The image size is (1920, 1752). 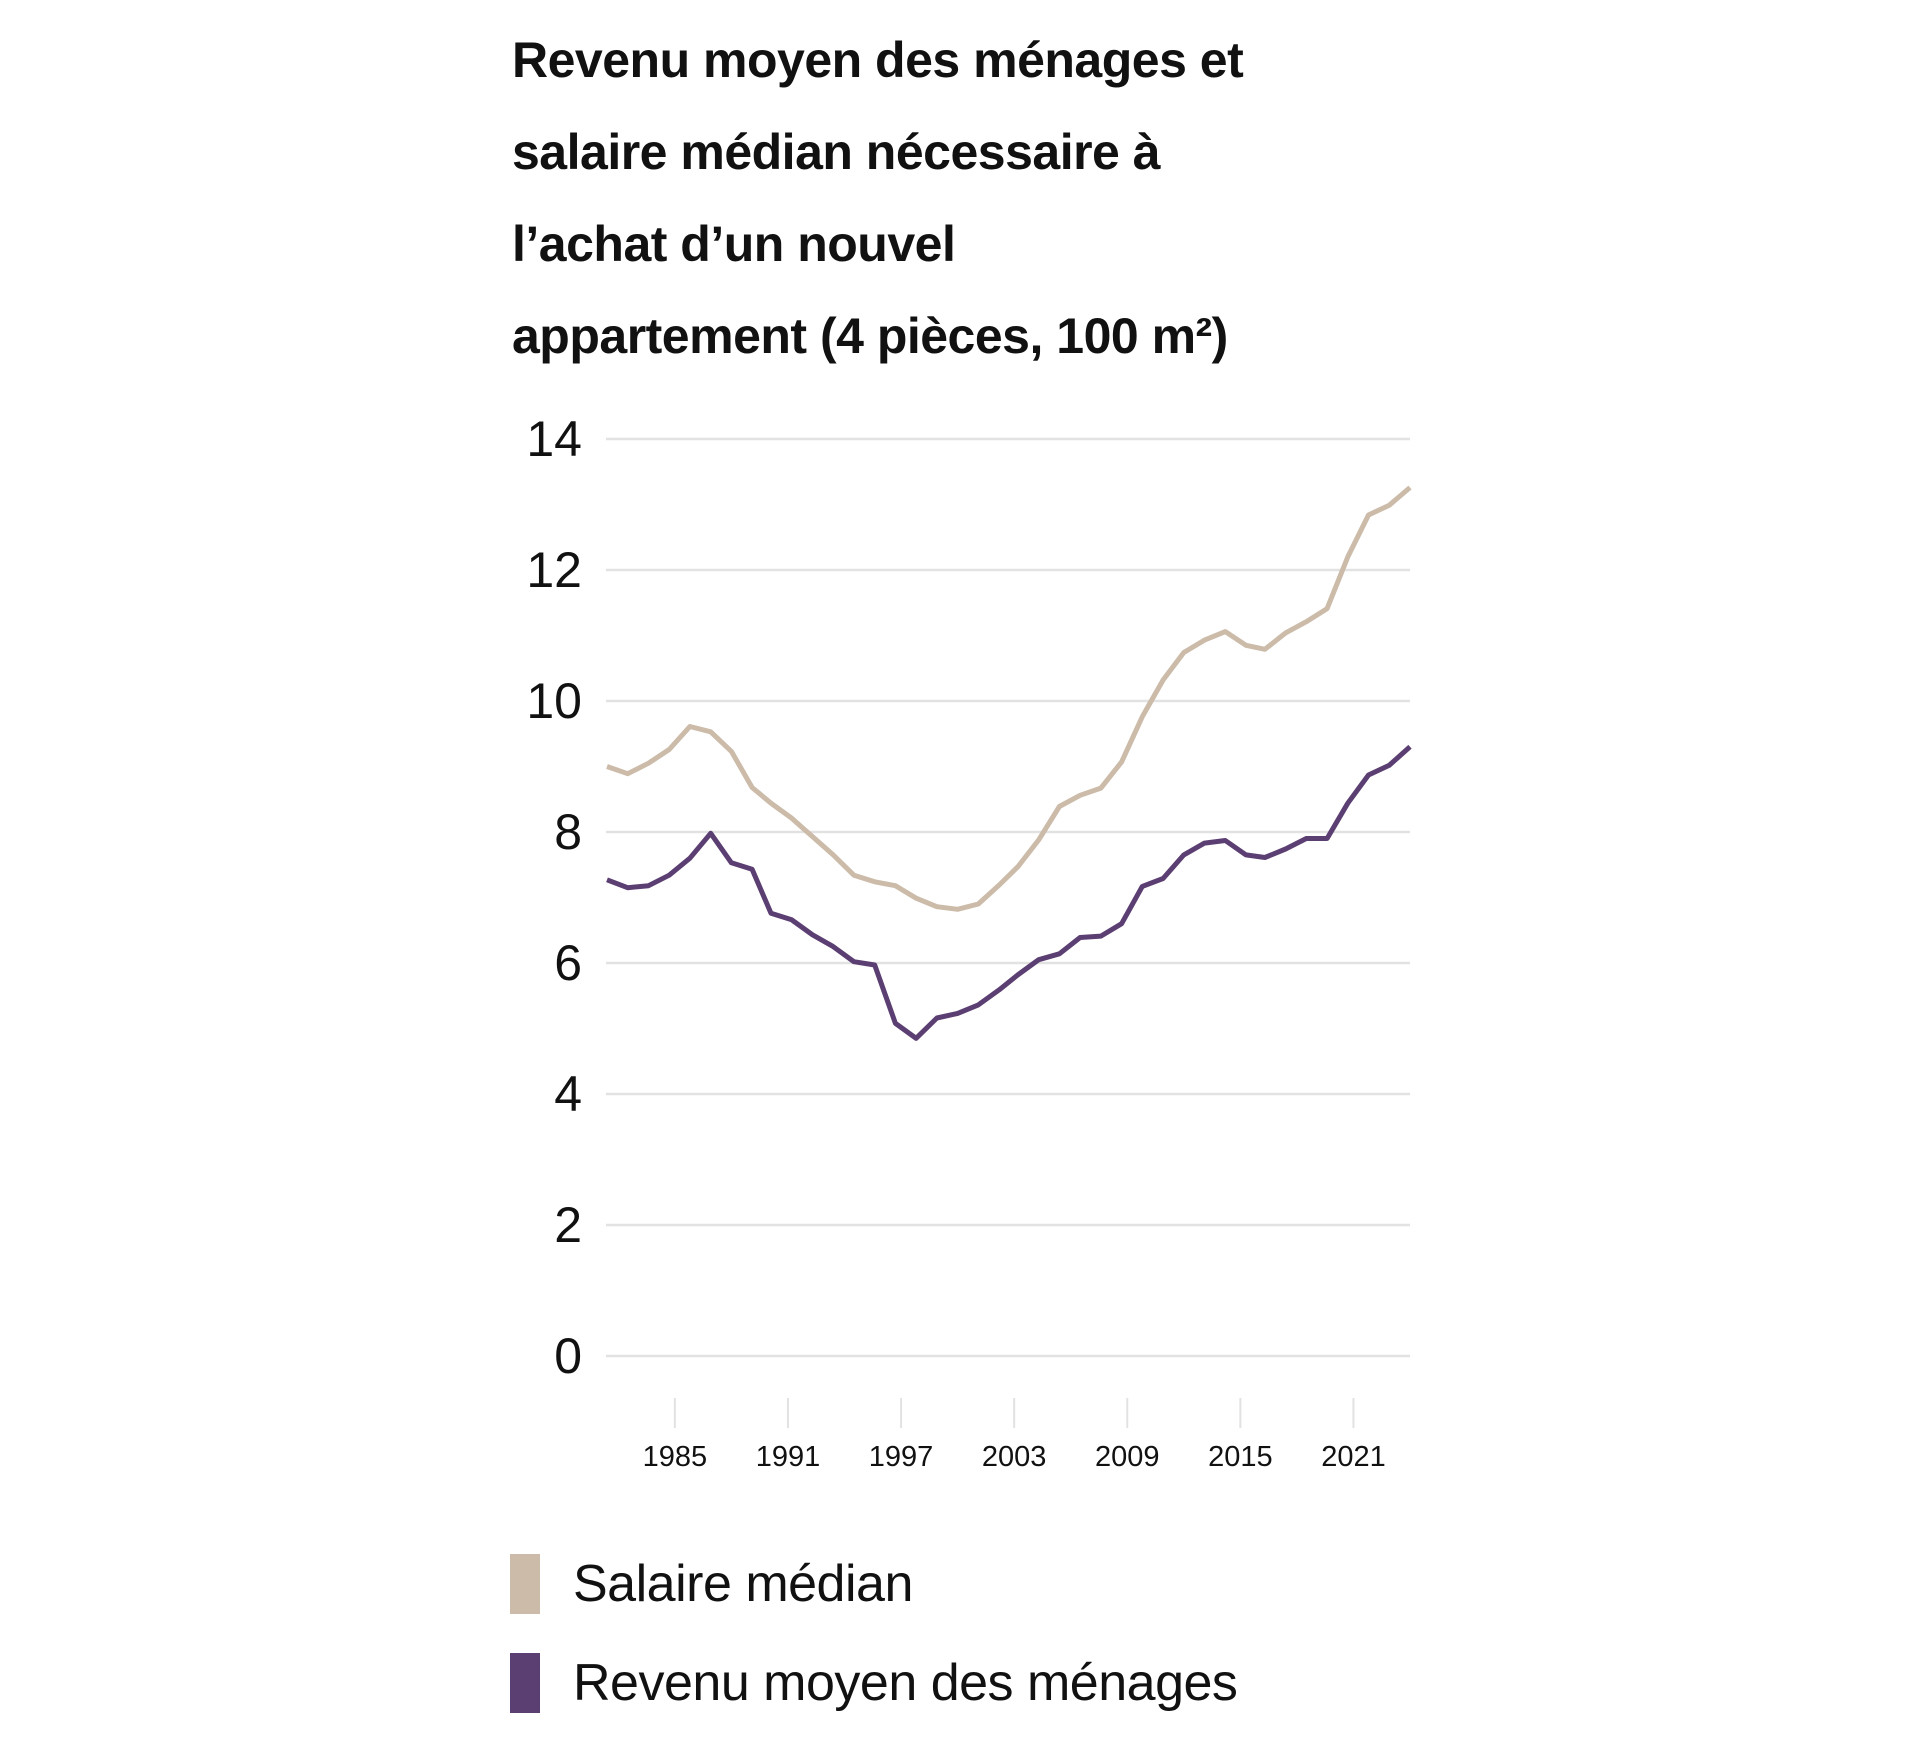 I want to click on x-tick-label: 1991, so click(x=788, y=1457).